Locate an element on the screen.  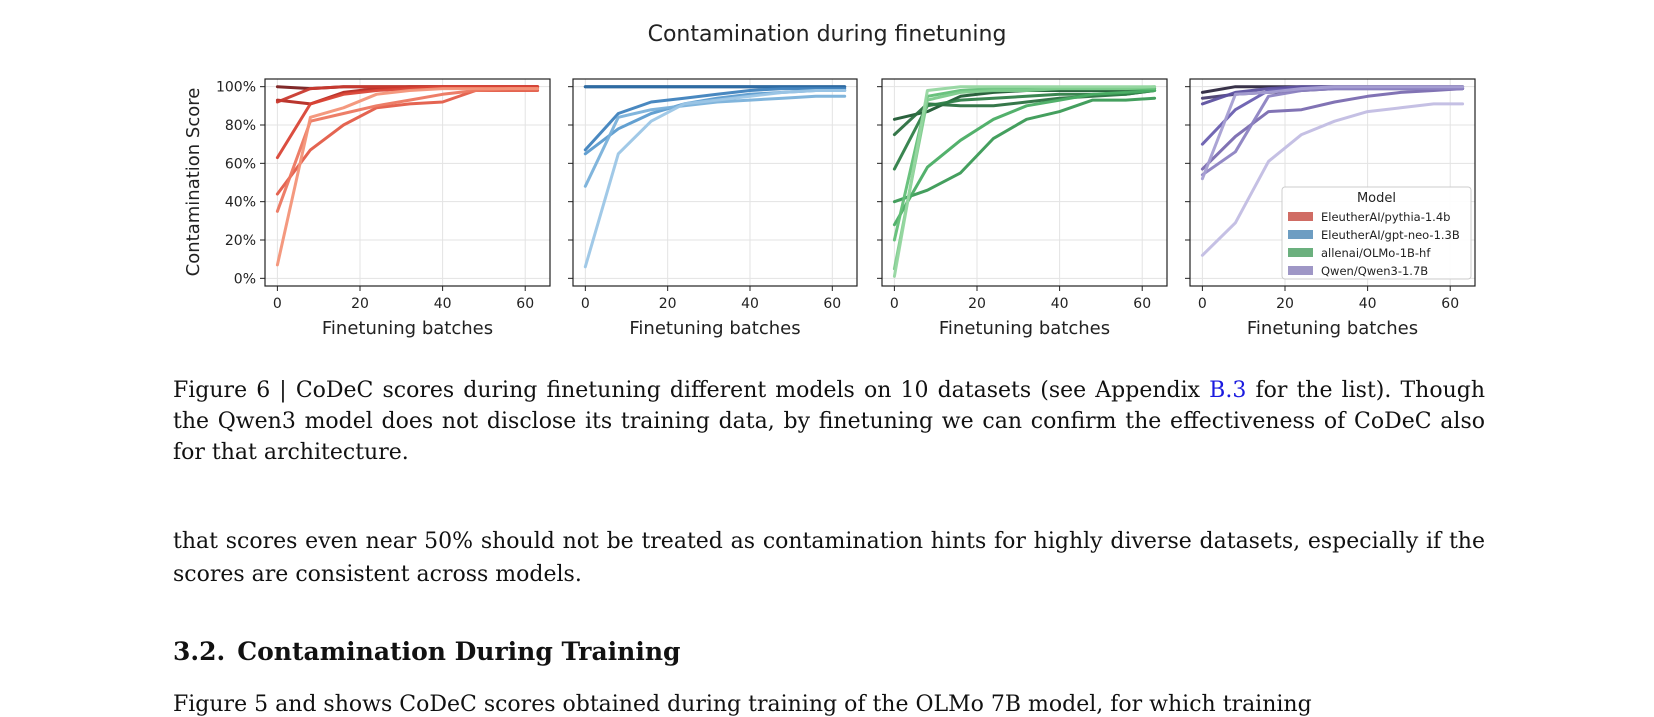
section-title: Contamination During Training is located at coordinates (459, 651).